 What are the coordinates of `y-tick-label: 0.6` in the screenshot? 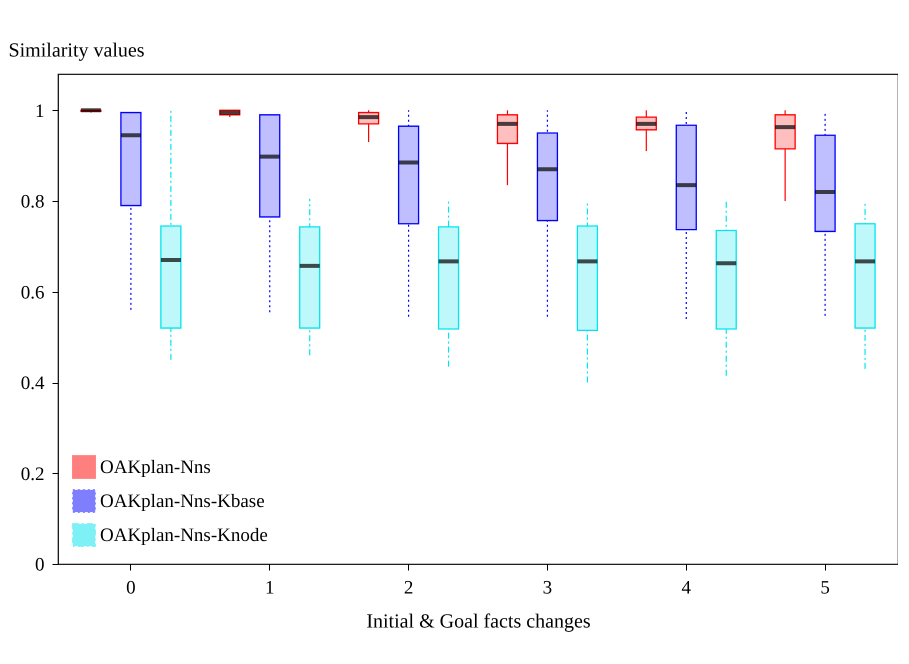 It's located at (32, 293).